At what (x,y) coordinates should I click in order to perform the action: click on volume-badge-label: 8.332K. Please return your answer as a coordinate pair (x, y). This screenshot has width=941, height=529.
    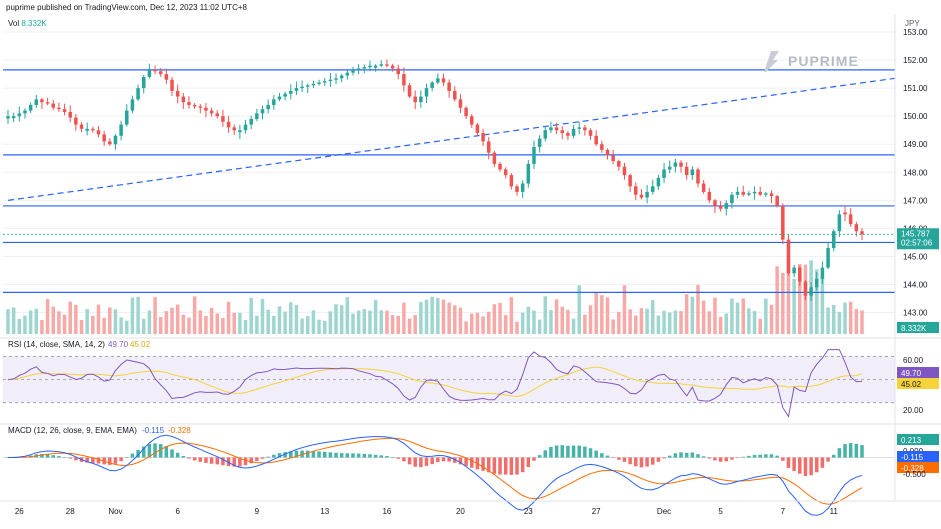
    Looking at the image, I should click on (914, 328).